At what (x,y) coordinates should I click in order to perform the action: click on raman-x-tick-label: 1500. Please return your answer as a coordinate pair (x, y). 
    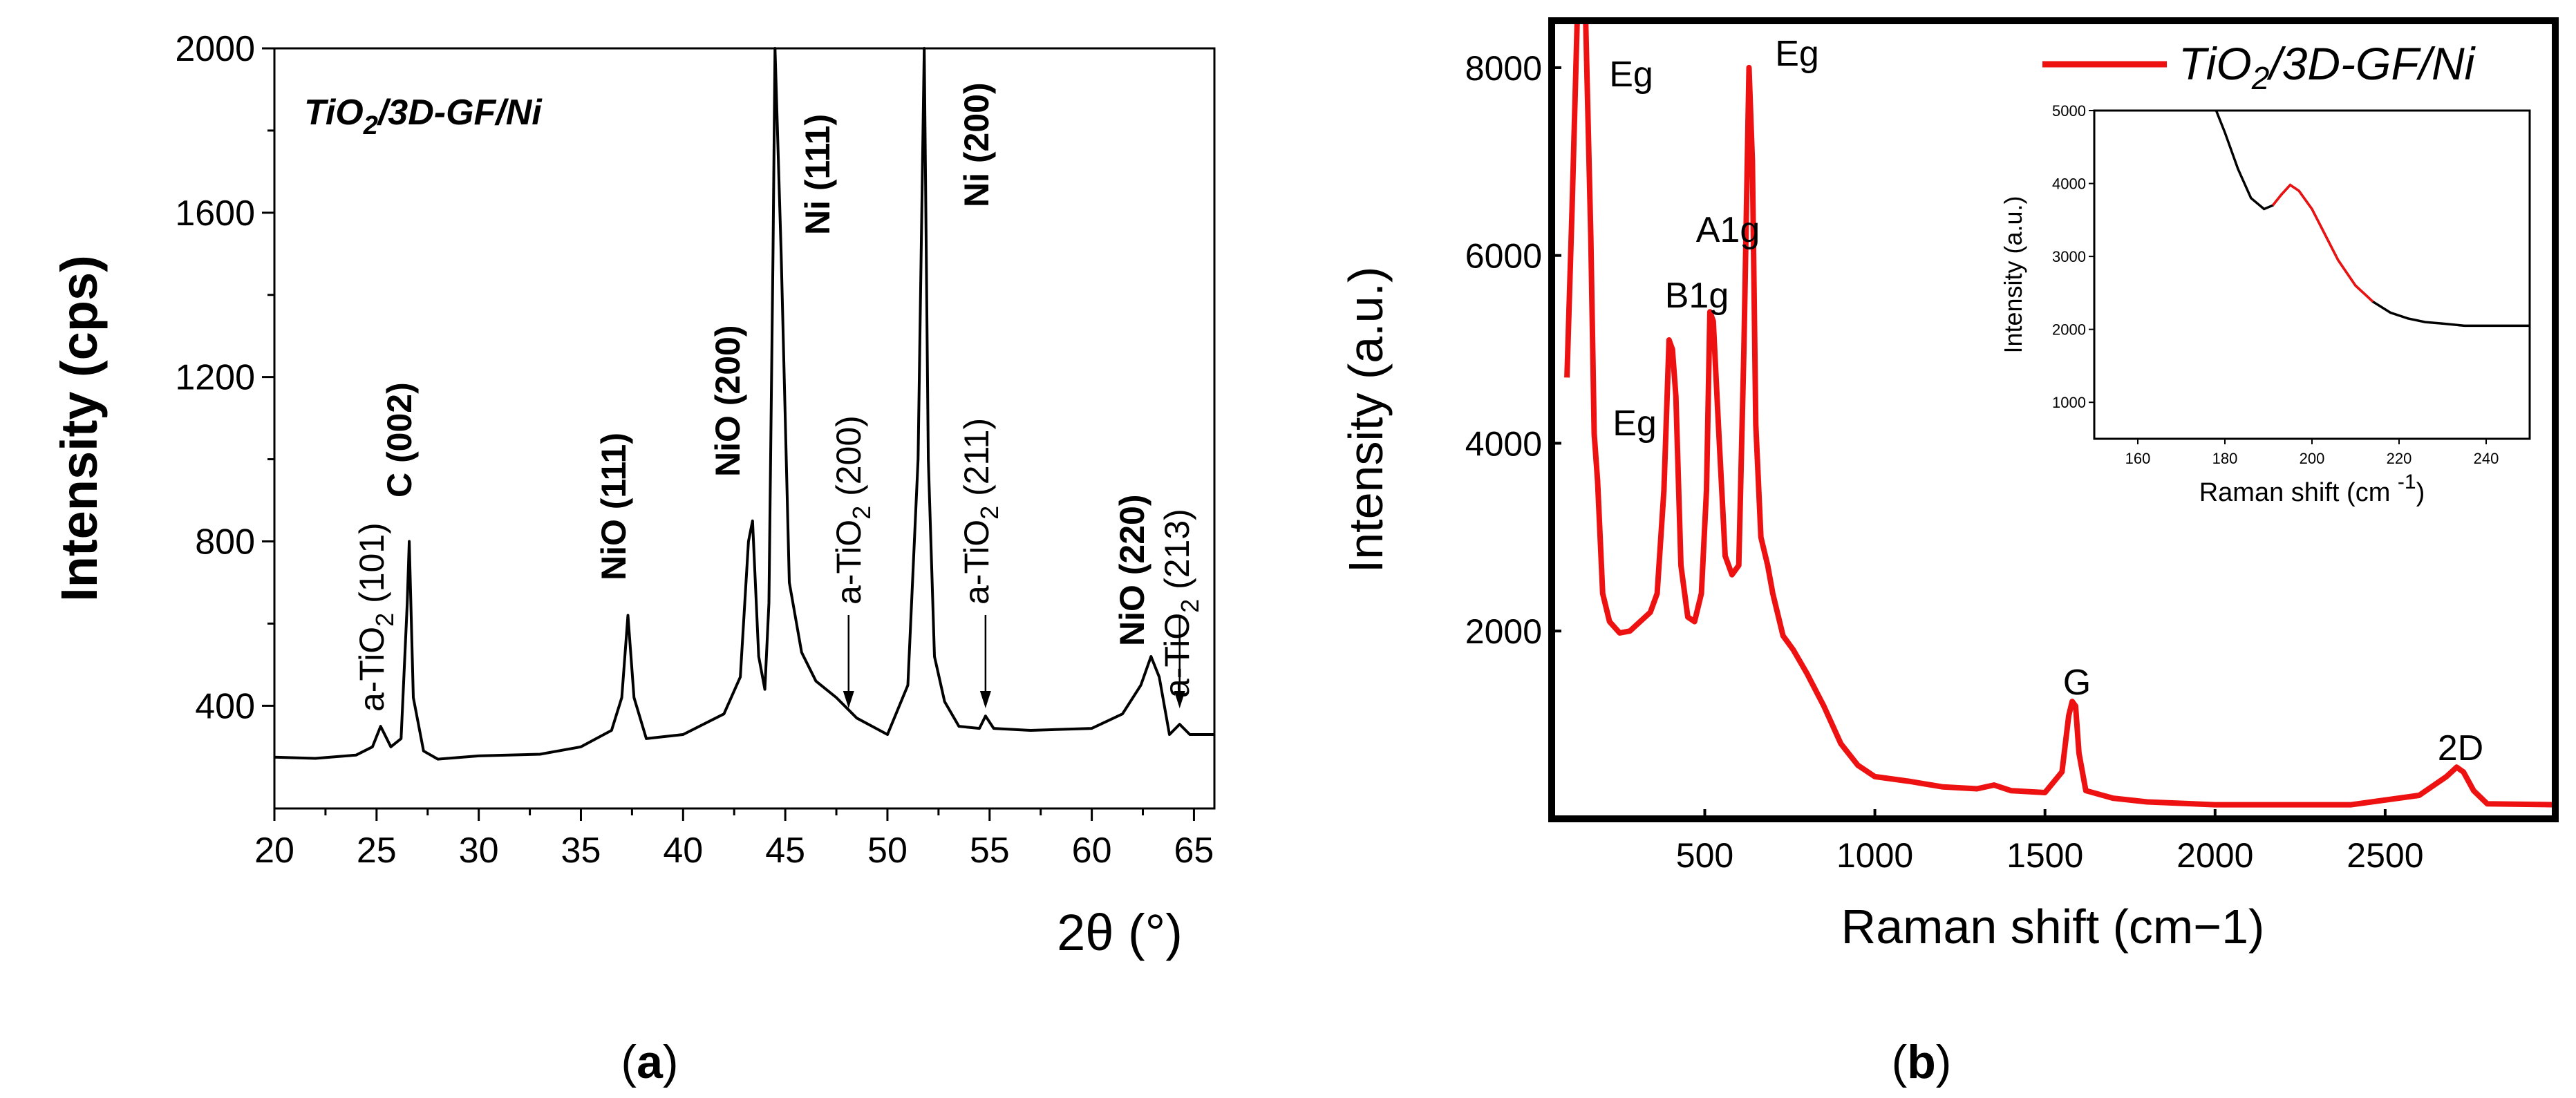
    Looking at the image, I should click on (2044, 856).